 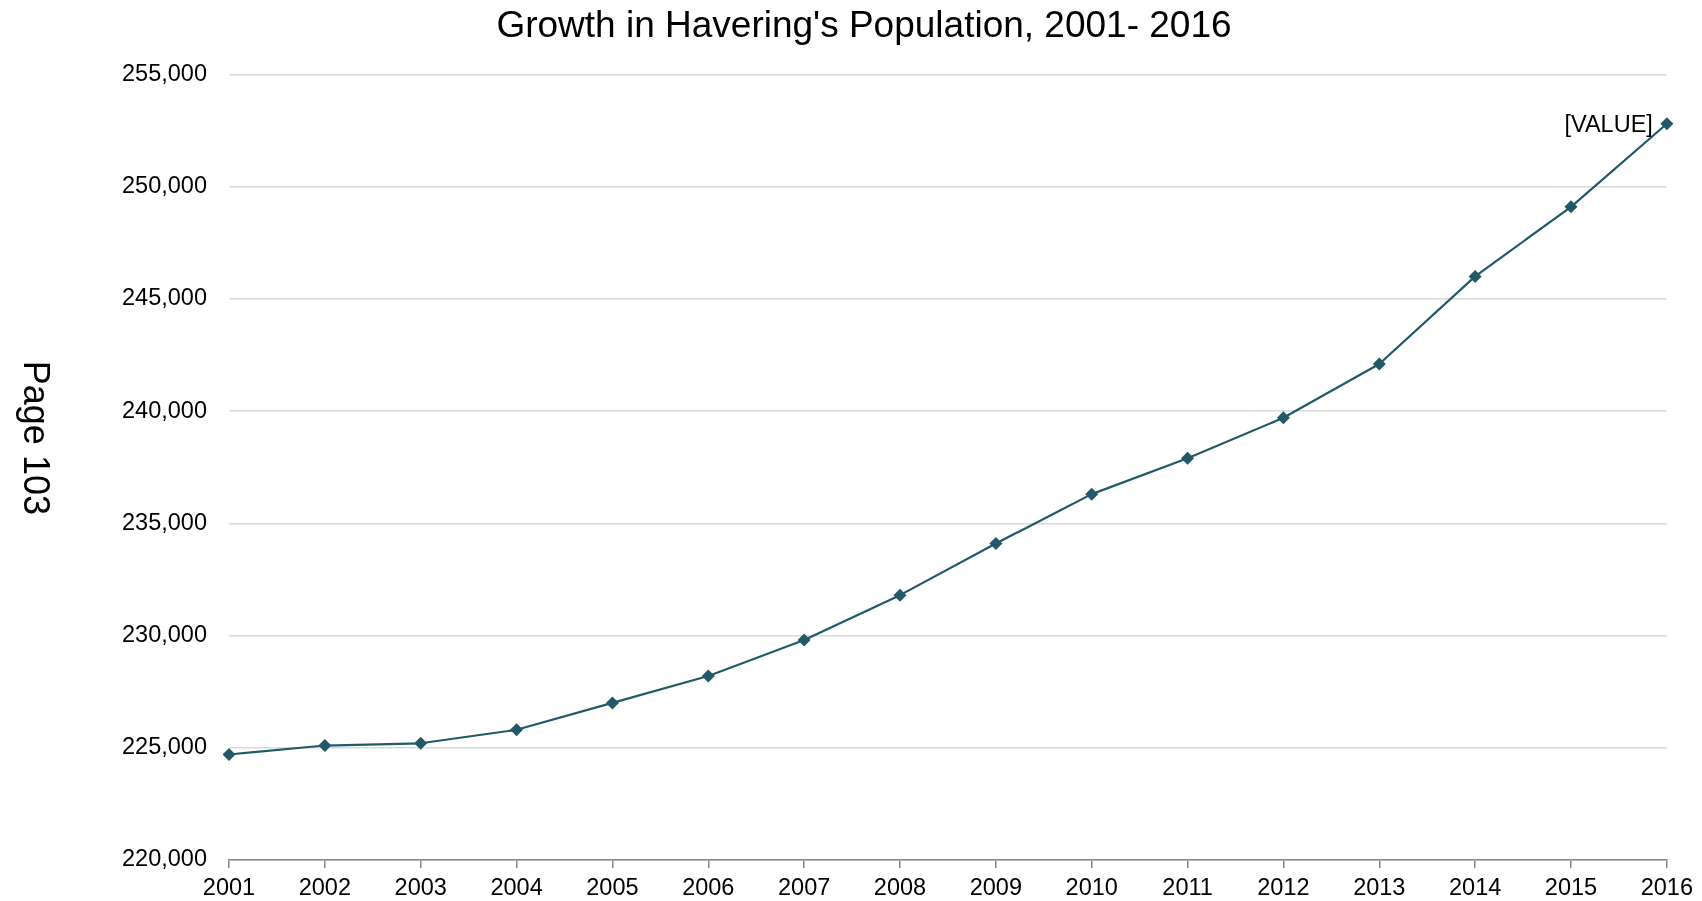 I want to click on data-label: [VALUE], so click(x=1608, y=124).